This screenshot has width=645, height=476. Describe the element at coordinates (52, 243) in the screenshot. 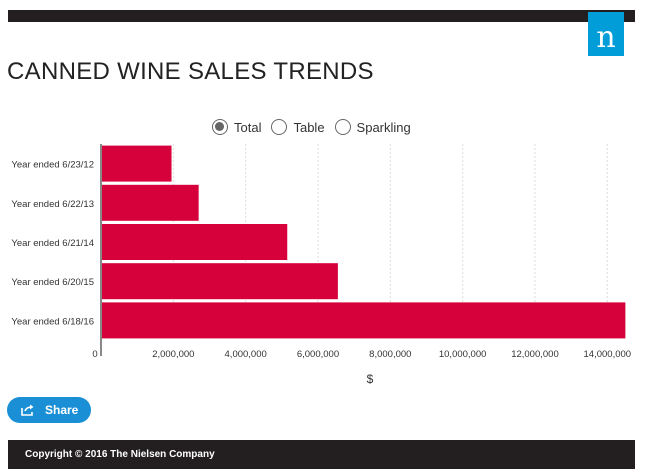

I see `category-label: Year ended 6/21/14` at that location.